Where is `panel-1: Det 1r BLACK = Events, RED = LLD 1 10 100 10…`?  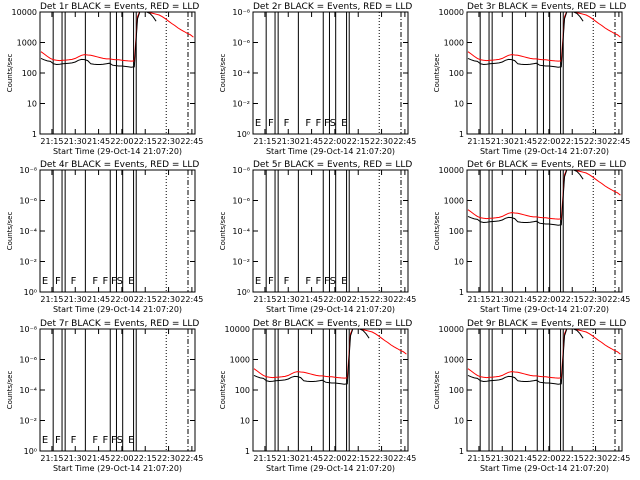
panel-1: Det 1r BLACK = Events, RED = LLD 1 10 100 10… is located at coordinates (104, 79).